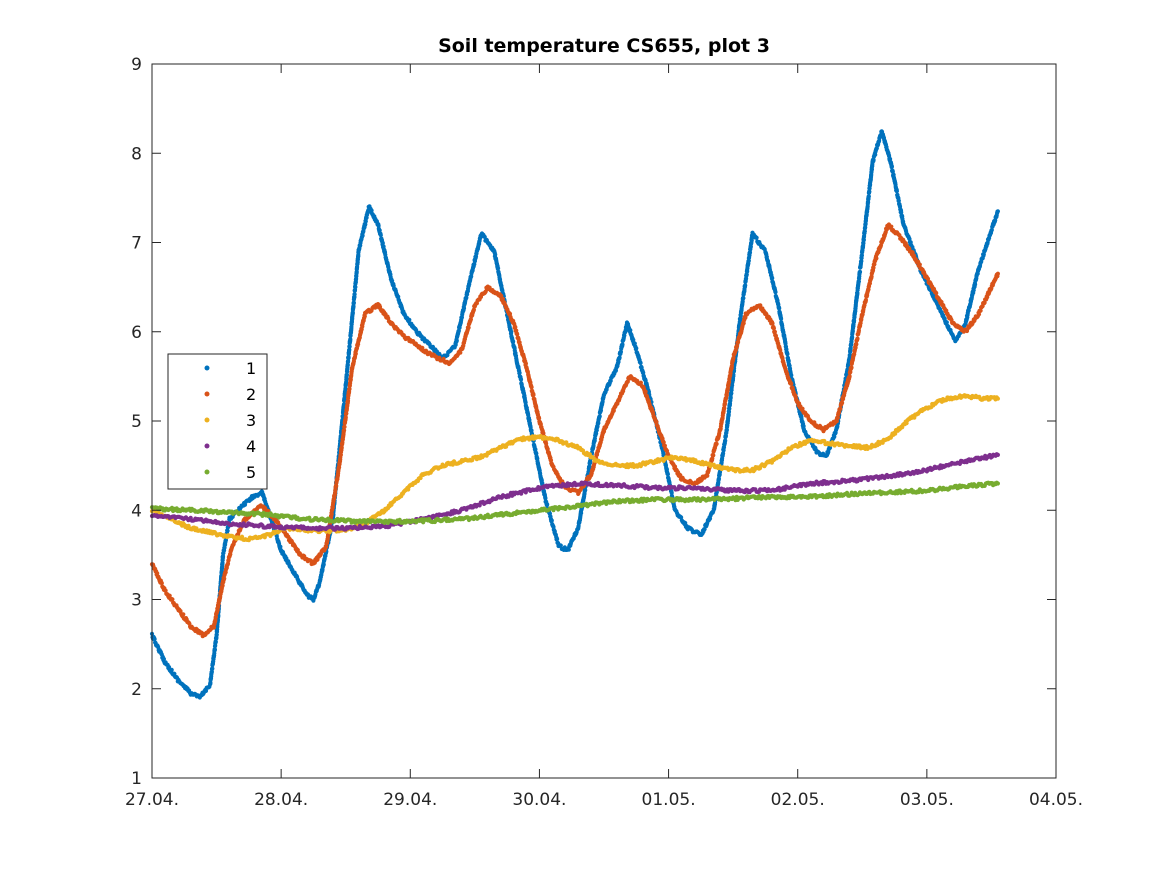 This screenshot has height=875, width=1167. I want to click on chart-title: Soil temperature CS655, plot 3, so click(604, 46).